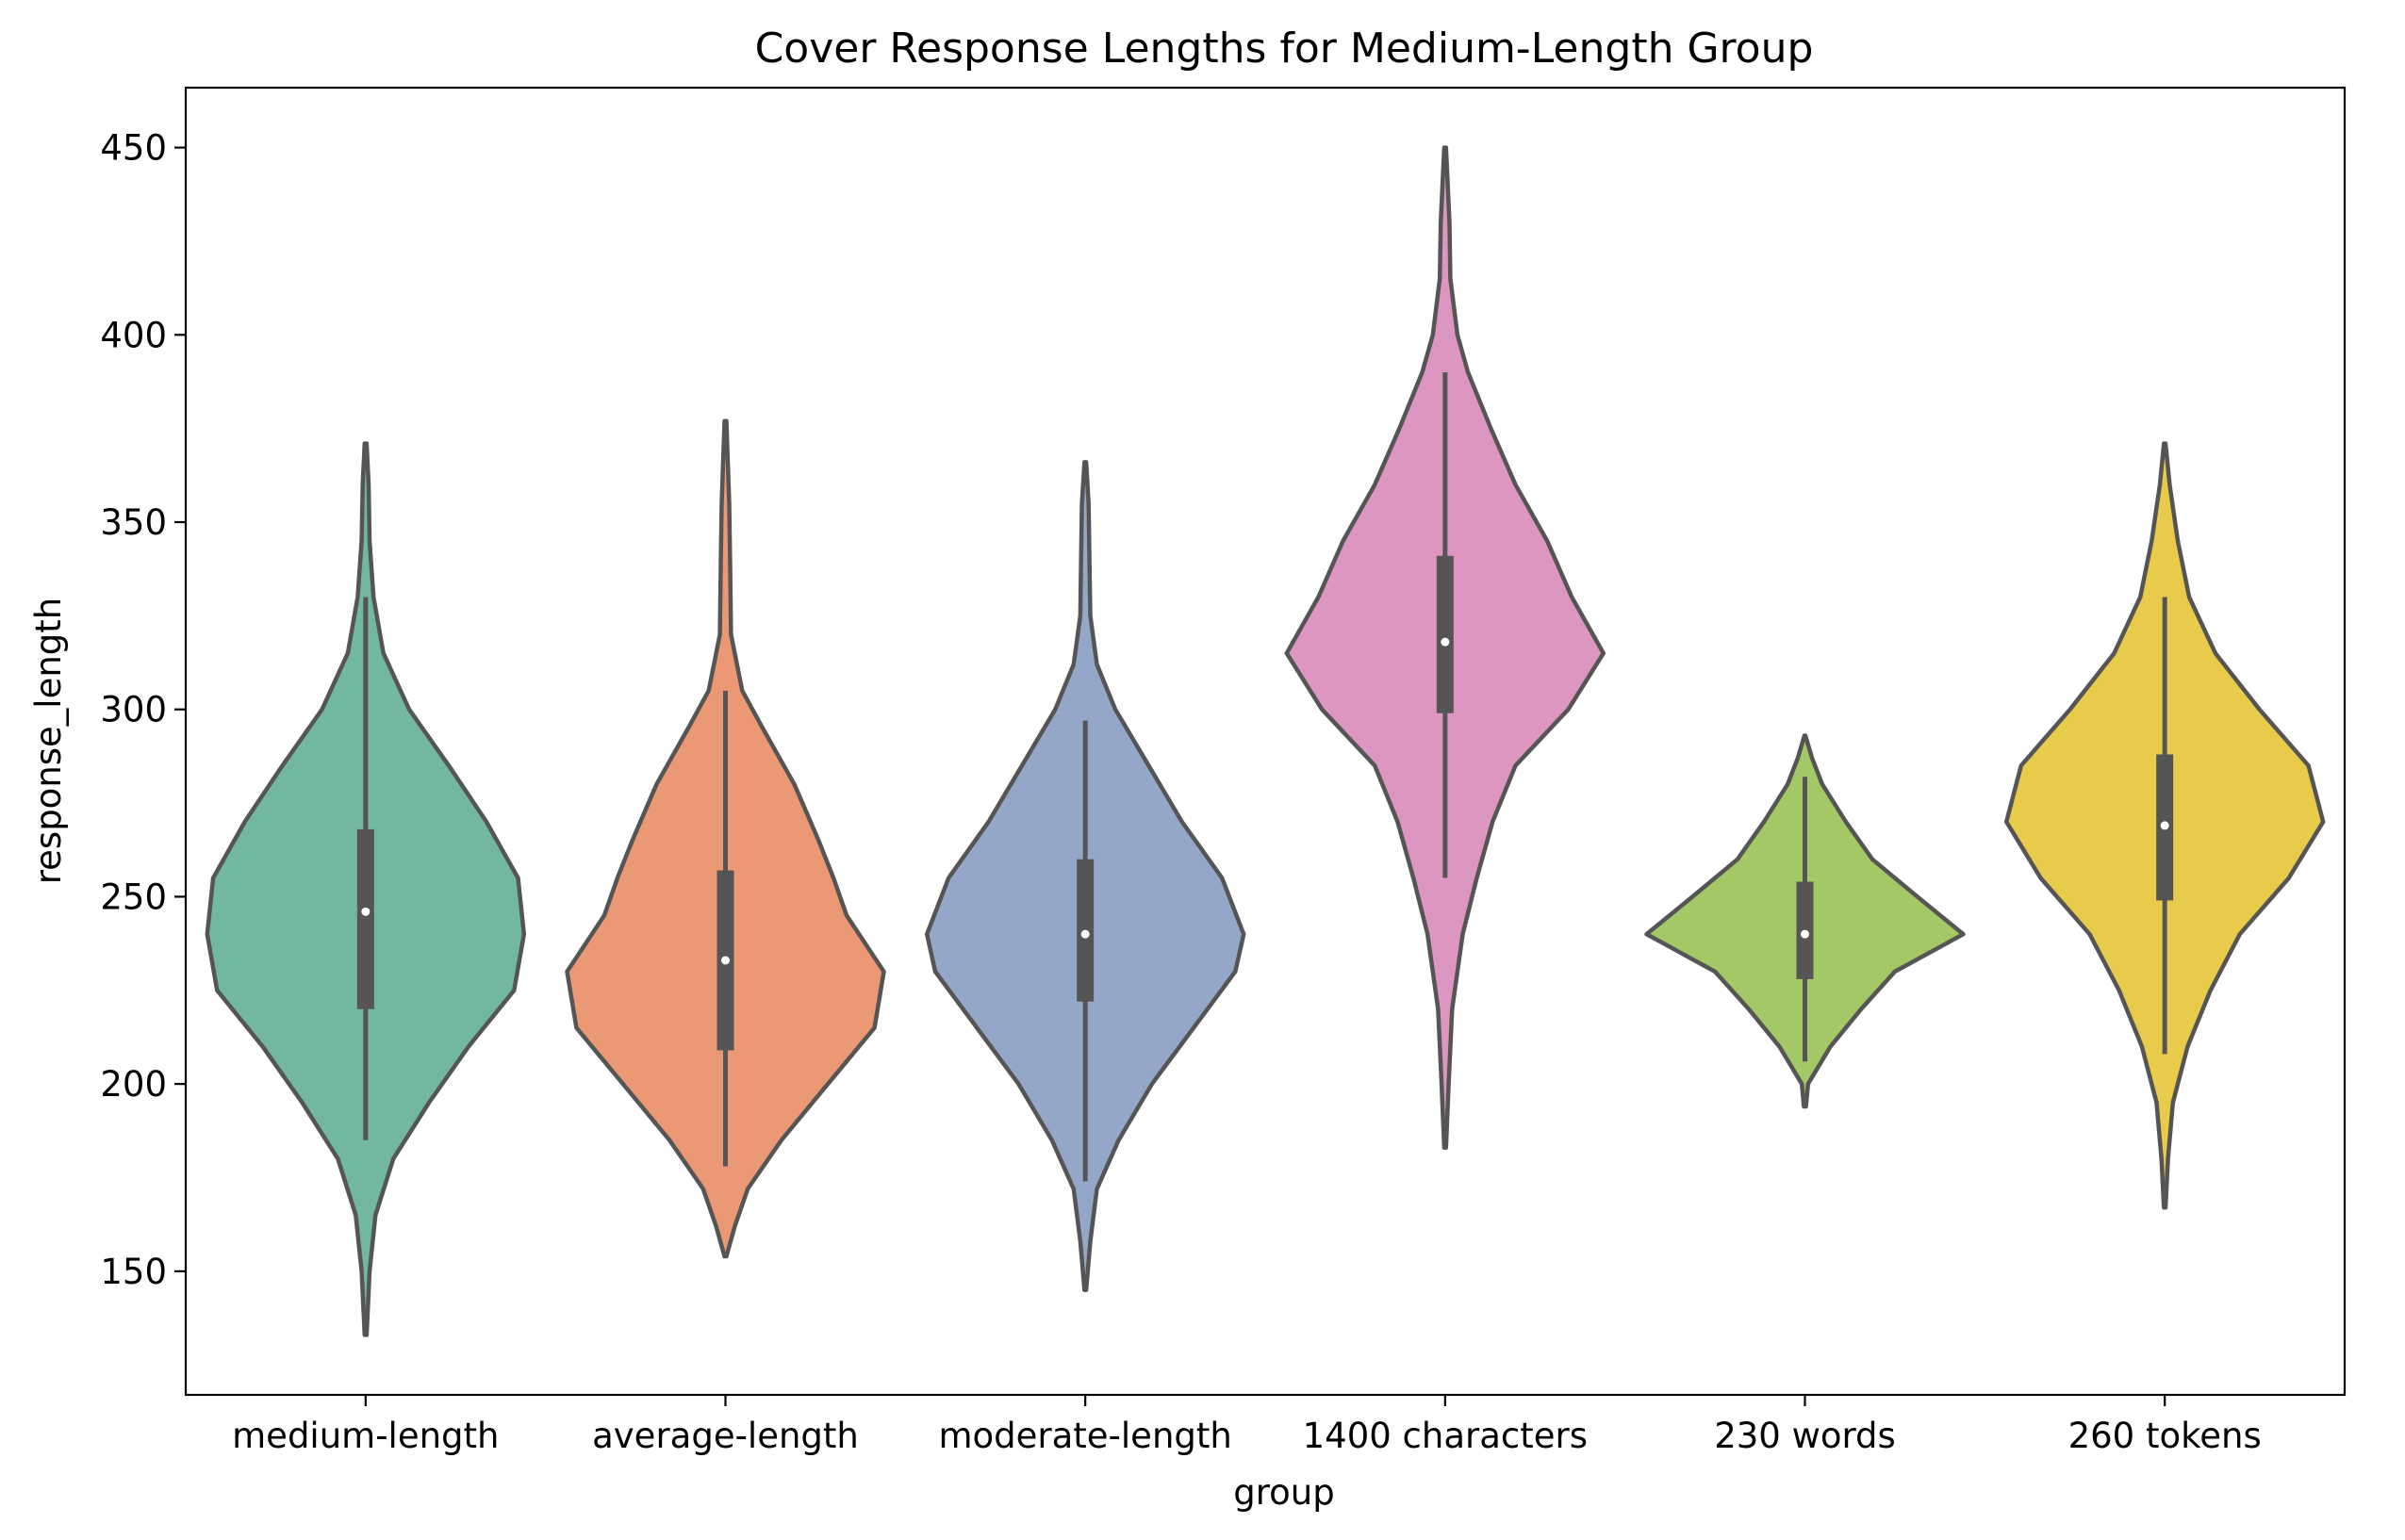 The image size is (2405, 1540). I want to click on y-tick-label-450: 450, so click(133, 148).